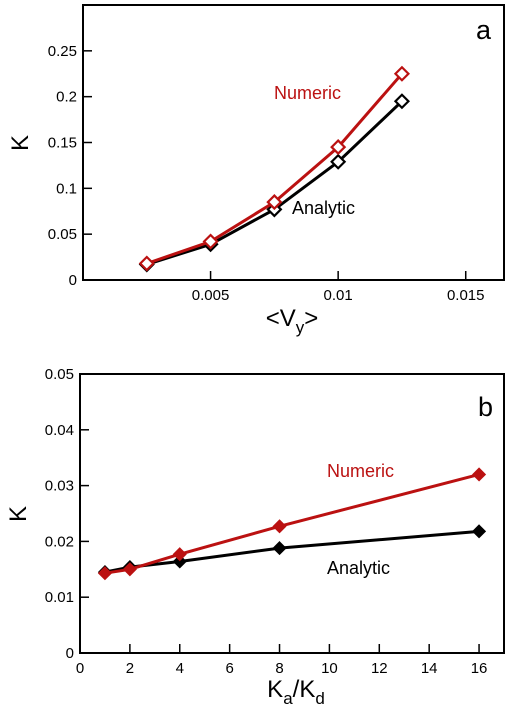 The image size is (511, 717). What do you see at coordinates (304, 689) in the screenshot?
I see `x-axis-title-b-mid: /K` at bounding box center [304, 689].